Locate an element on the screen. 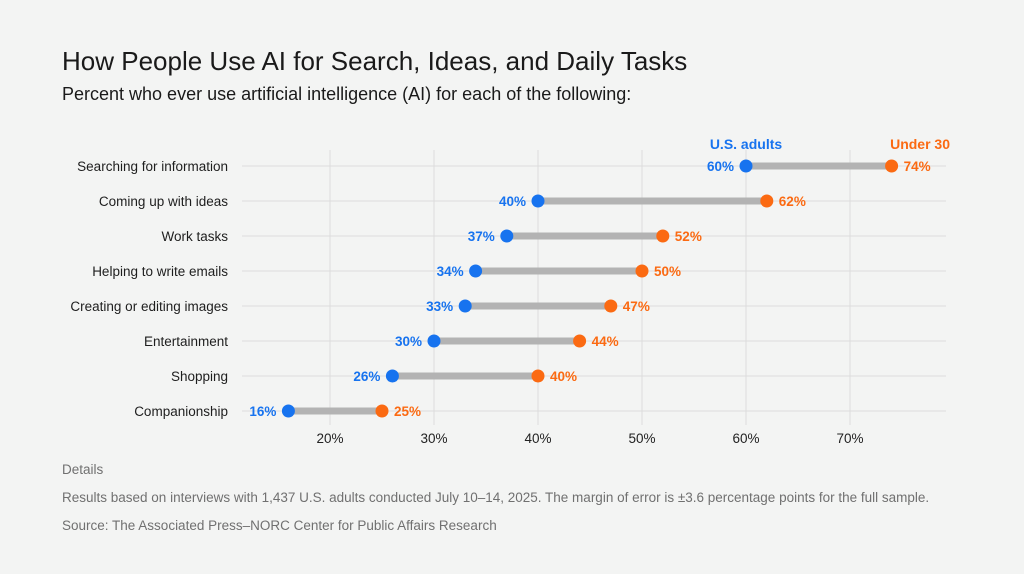 The width and height of the screenshot is (1024, 574). footer-details-heading: Details is located at coordinates (83, 469).